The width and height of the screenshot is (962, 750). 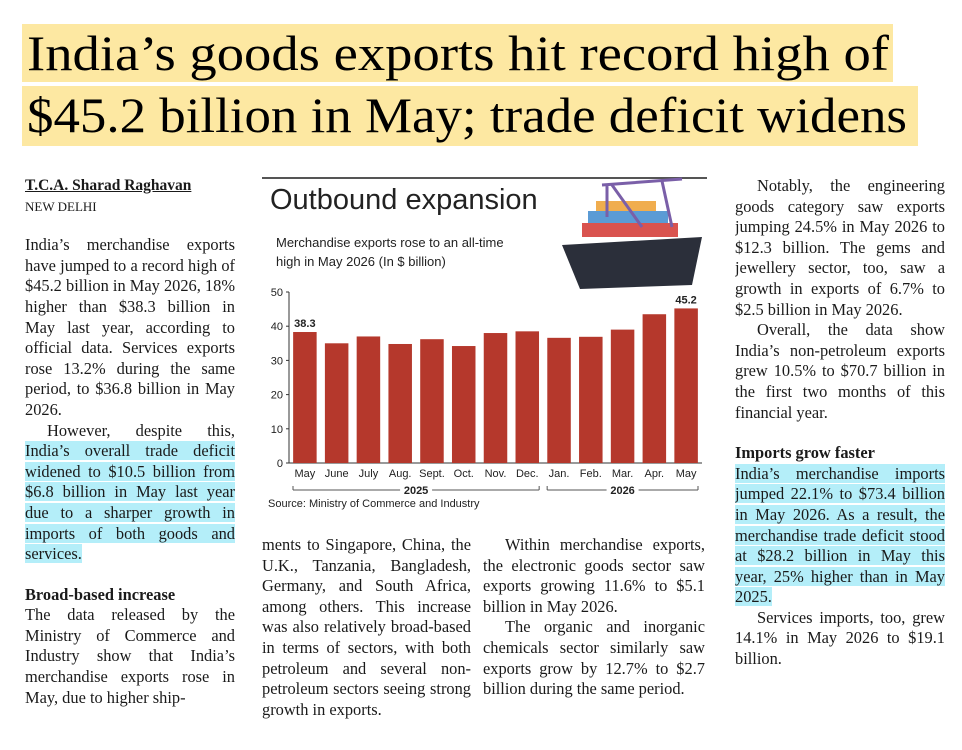 I want to click on subhead: Broad-based increase, so click(x=100, y=594).